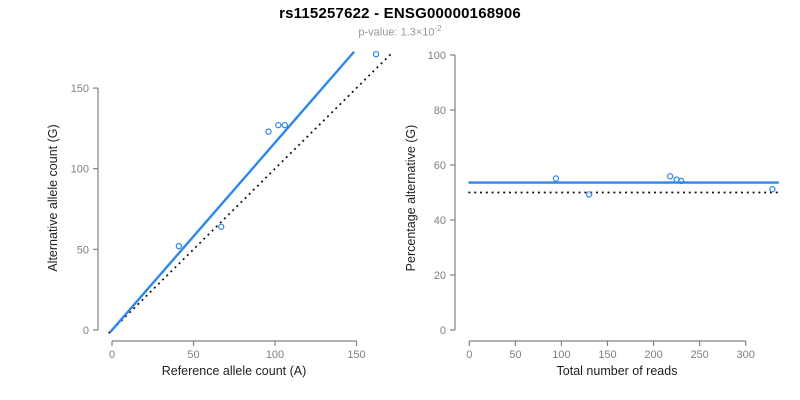 This screenshot has height=400, width=800. I want to click on y-tick-label: 50, so click(83, 250).